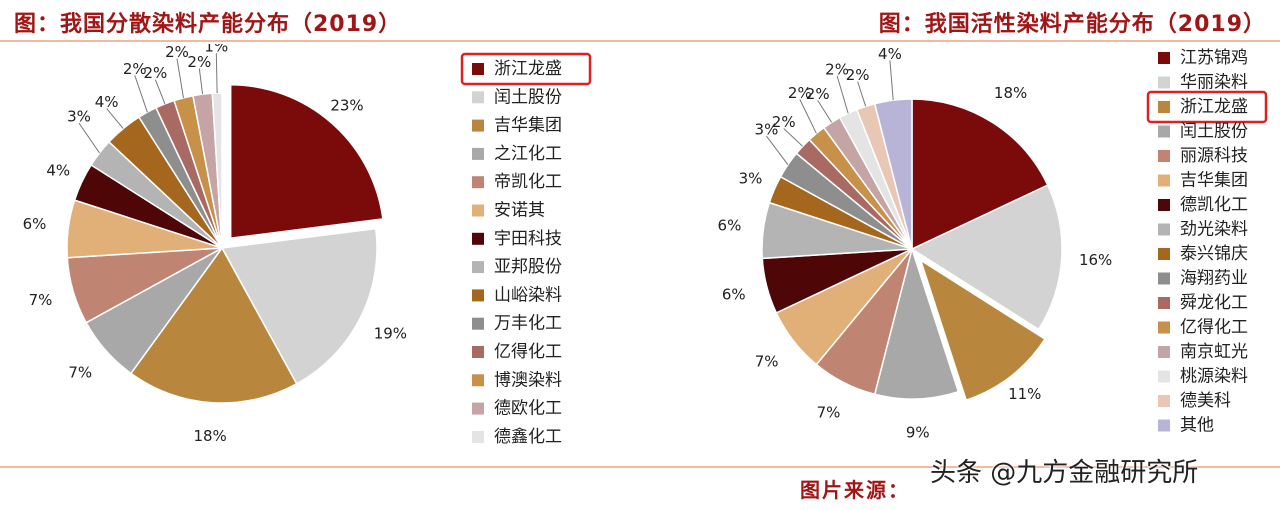  I want to click on chart-title-disperse: 图：我国分散染料产能分布（2019）, so click(208, 24).